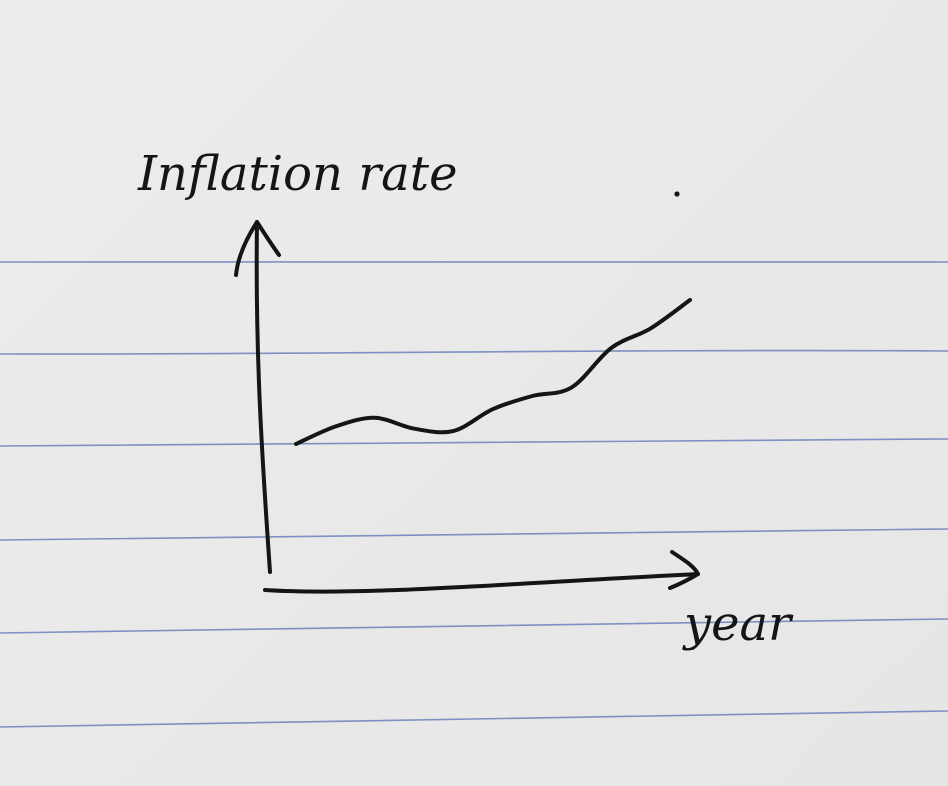 This screenshot has height=786, width=948. What do you see at coordinates (738, 624) in the screenshot?
I see `x-axis-label: year` at bounding box center [738, 624].